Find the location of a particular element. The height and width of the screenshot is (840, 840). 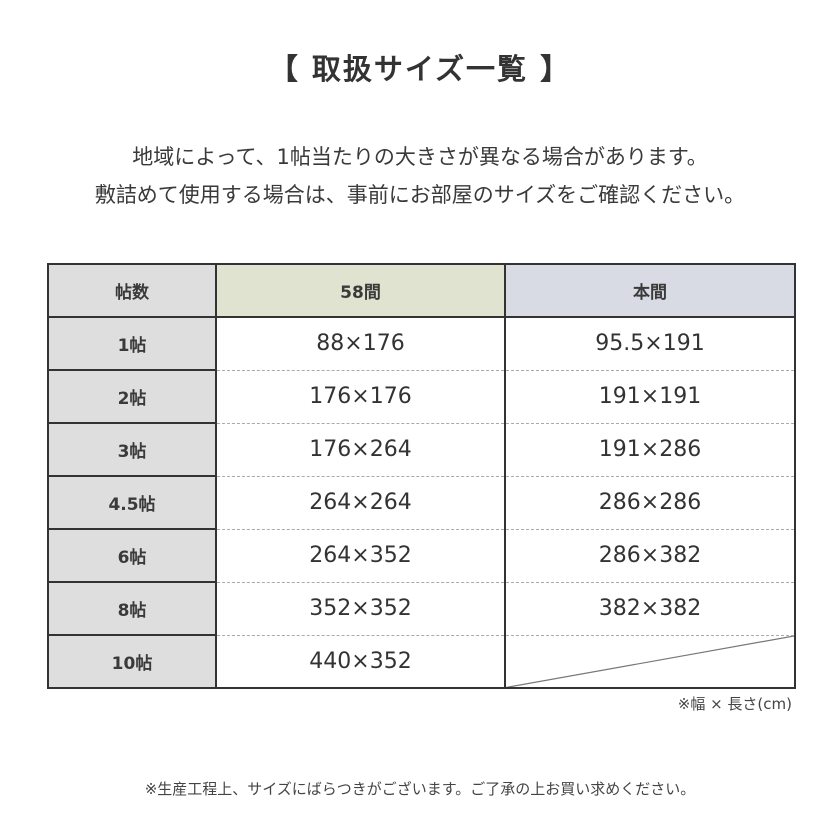

page-title: 【 取扱サイズ一覧 】 is located at coordinates (420, 69).